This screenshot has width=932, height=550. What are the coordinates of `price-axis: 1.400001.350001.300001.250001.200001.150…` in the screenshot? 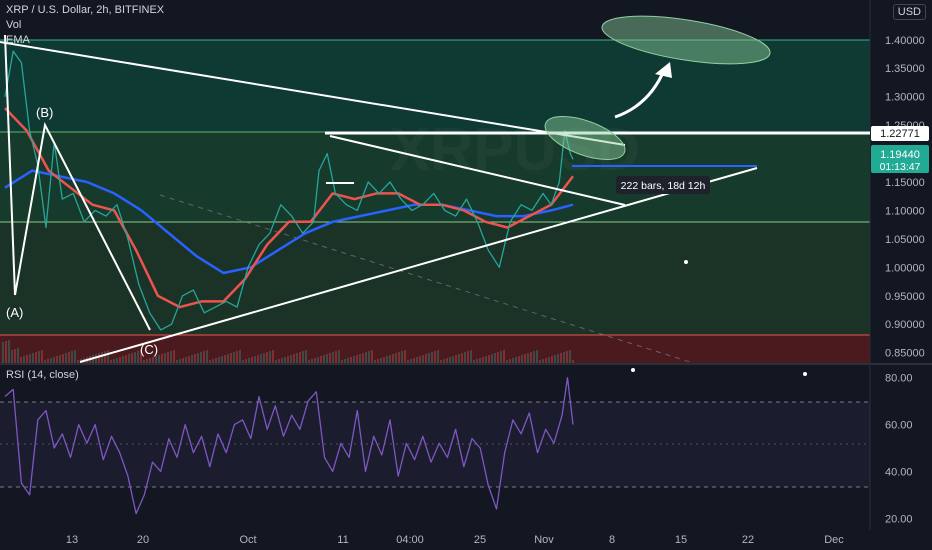 It's located at (905, 197).